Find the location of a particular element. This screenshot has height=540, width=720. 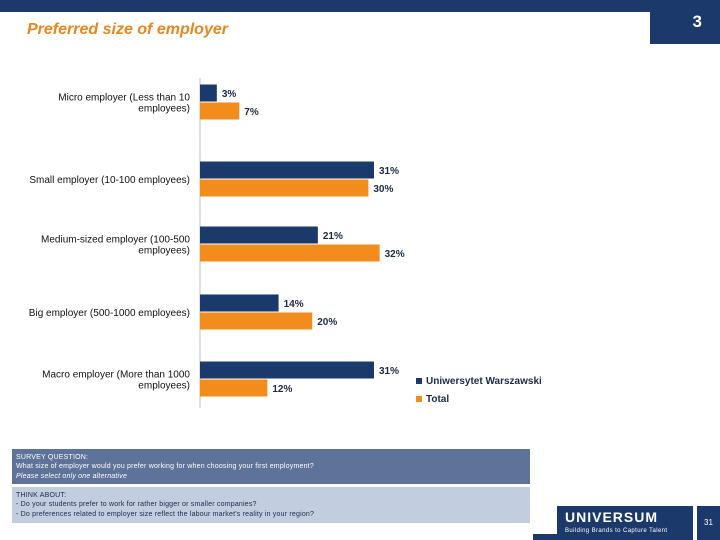

survey-heading: SURVEY QUESTION: is located at coordinates (52, 457).